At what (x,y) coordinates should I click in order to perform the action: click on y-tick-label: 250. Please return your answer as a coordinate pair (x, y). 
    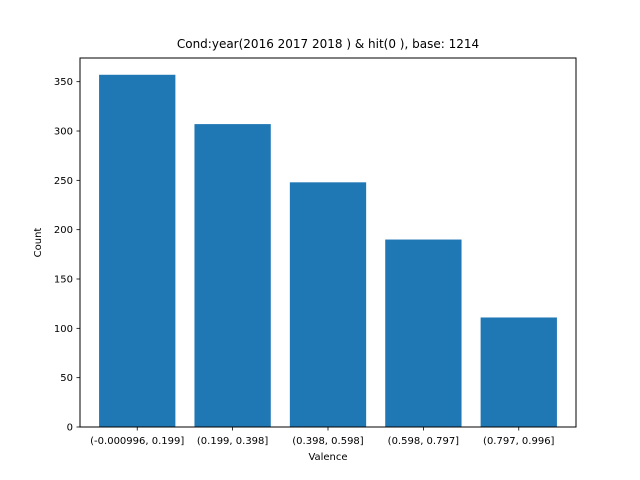
    Looking at the image, I should click on (63, 181).